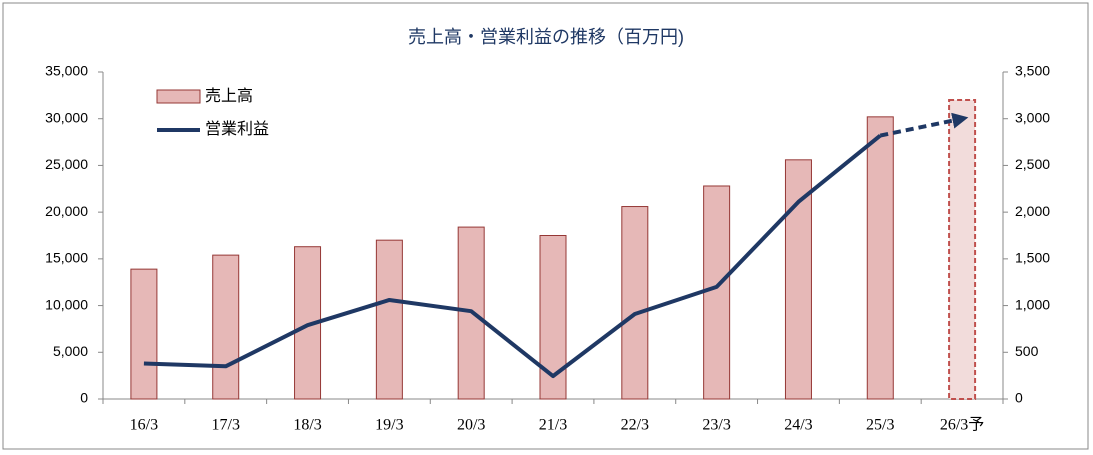 This screenshot has width=1093, height=455. What do you see at coordinates (1032, 211) in the screenshot?
I see `y2-tick-label: 2,000` at bounding box center [1032, 211].